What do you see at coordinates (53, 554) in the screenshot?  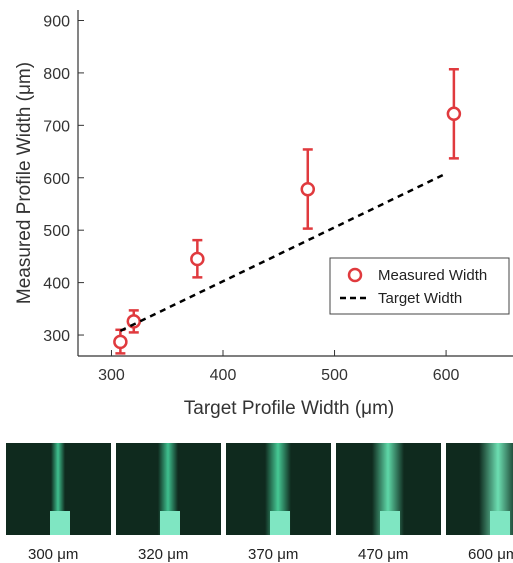 I see `photo-label: 300 μm` at bounding box center [53, 554].